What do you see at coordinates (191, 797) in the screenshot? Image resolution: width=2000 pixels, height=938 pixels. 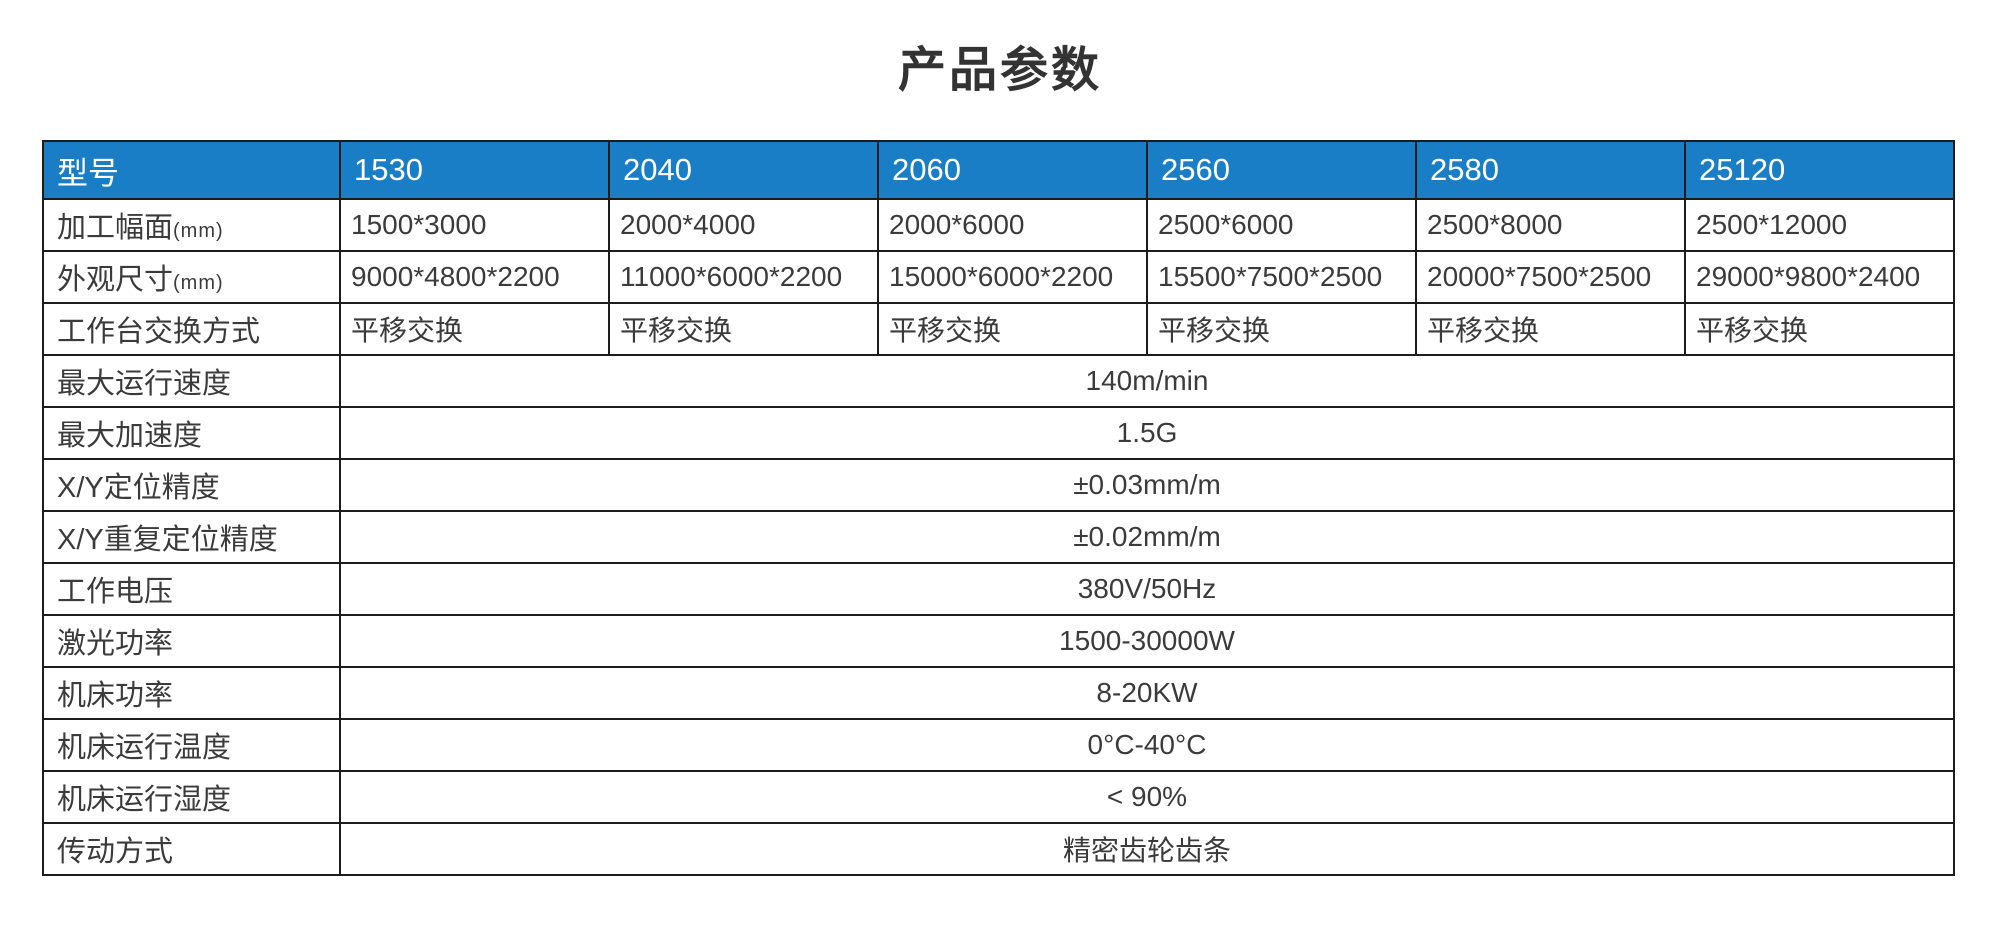 I see `row-label-machine-operating-humidity: 机床运行湿度` at bounding box center [191, 797].